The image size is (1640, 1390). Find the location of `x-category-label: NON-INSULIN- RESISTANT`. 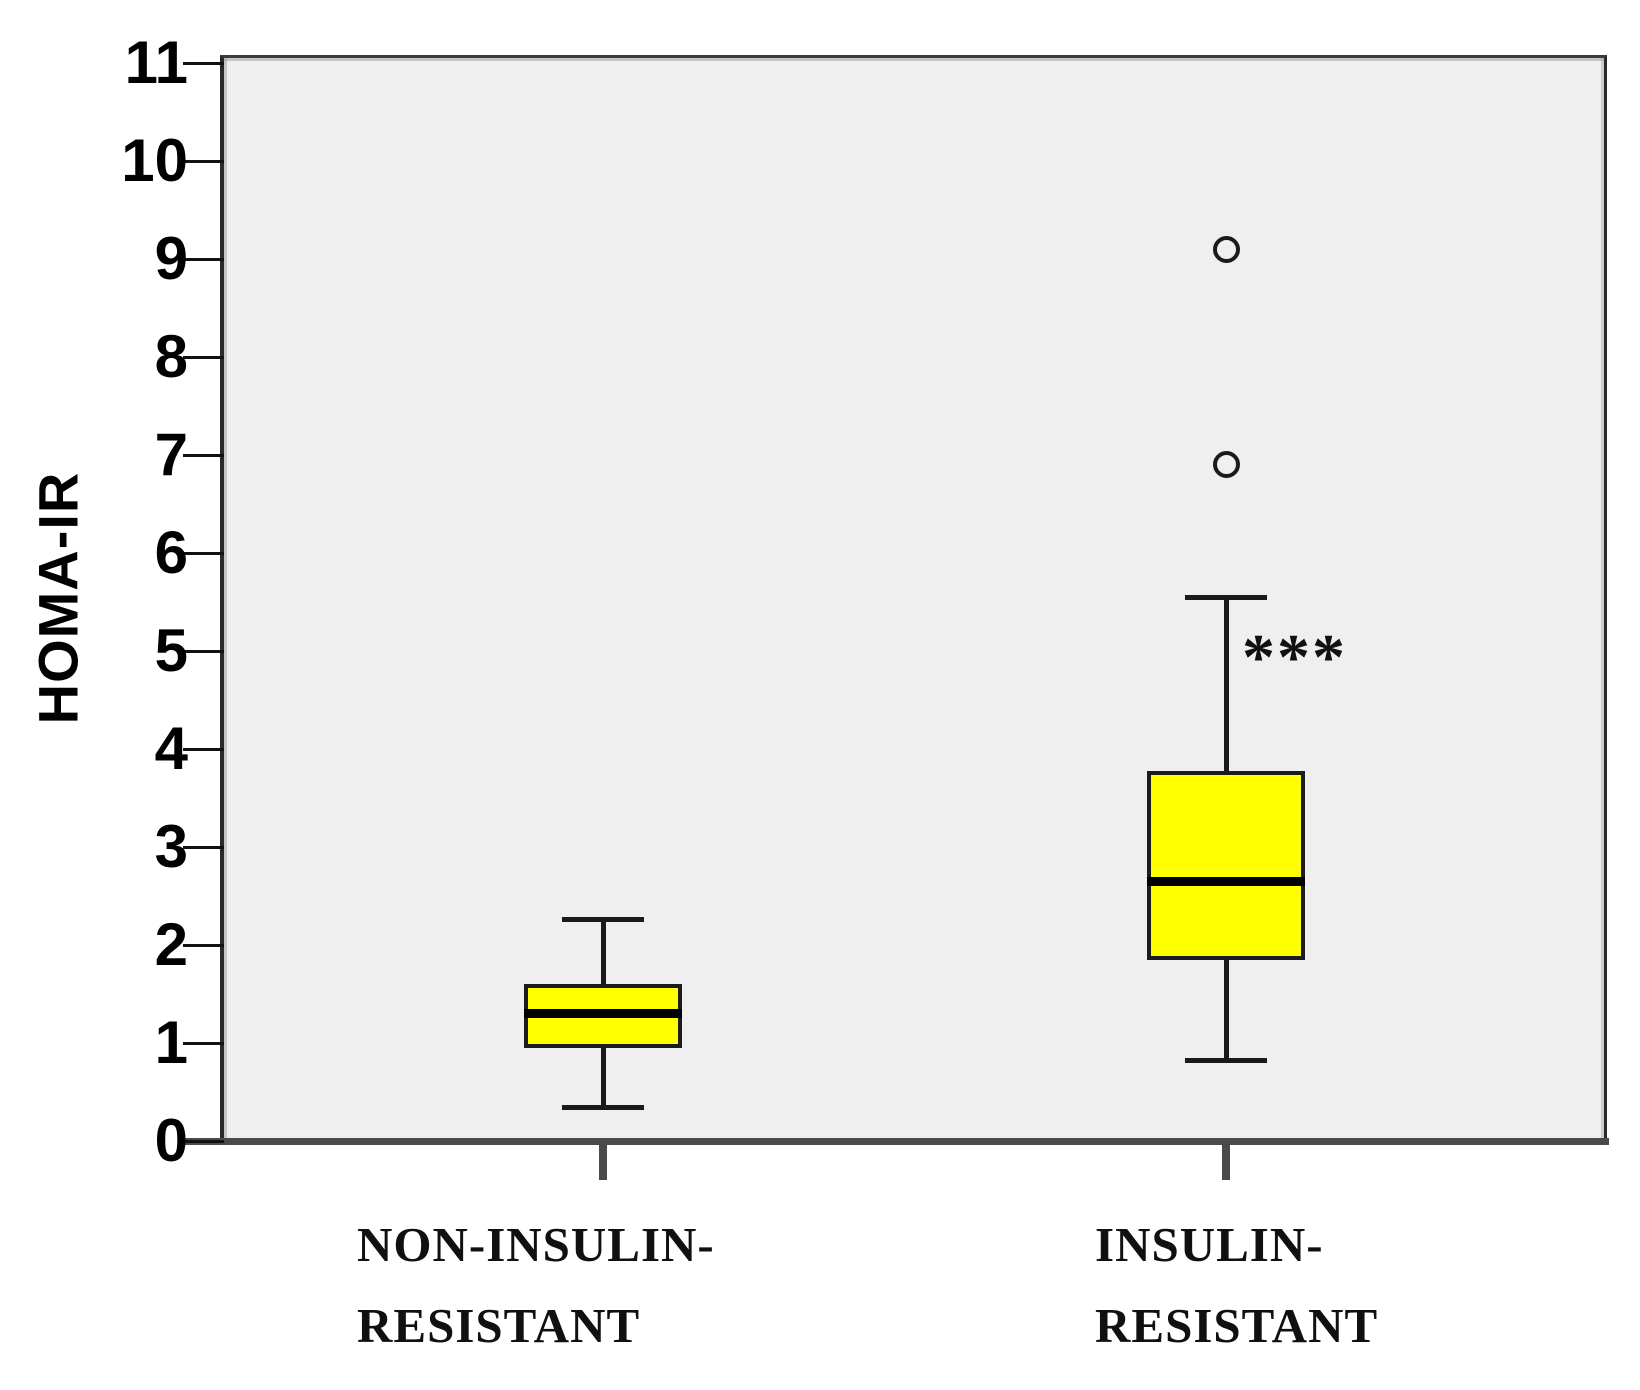

x-category-label: NON-INSULIN- RESISTANT is located at coordinates (536, 1285).